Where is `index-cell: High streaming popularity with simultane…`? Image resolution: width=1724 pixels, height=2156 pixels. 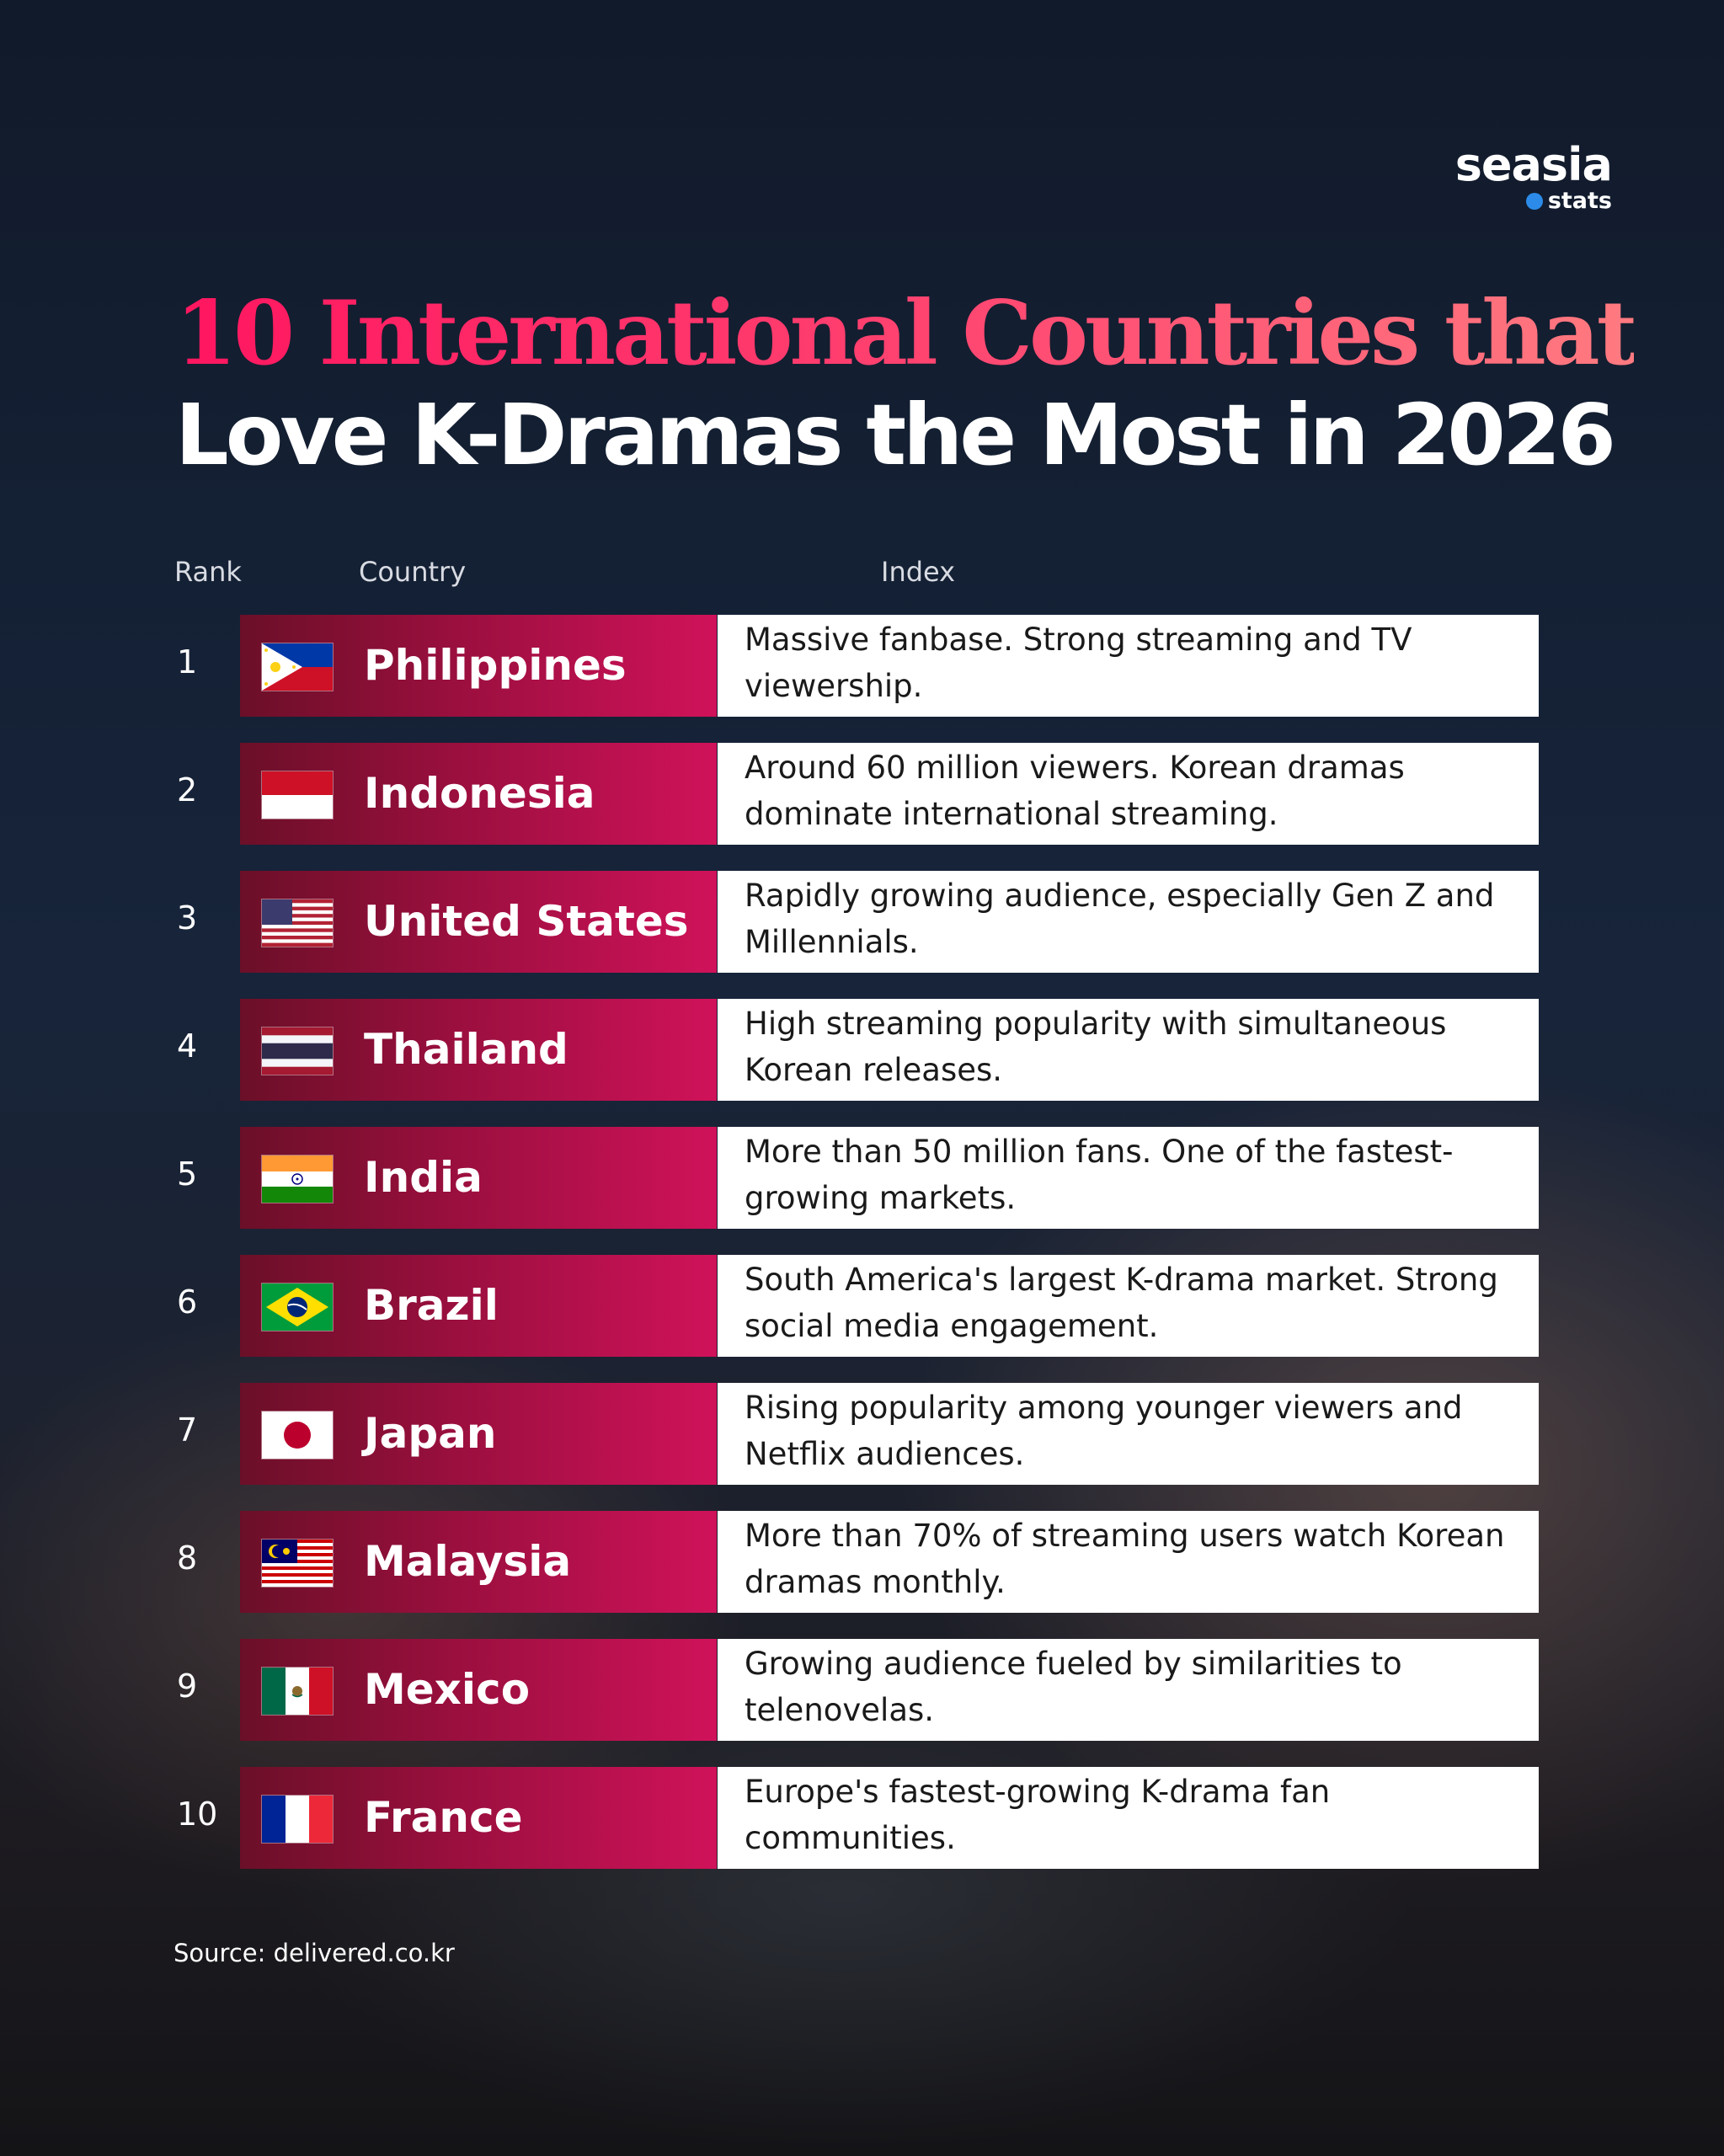
index-cell: High streaming popularity with simultane… is located at coordinates (1128, 1050).